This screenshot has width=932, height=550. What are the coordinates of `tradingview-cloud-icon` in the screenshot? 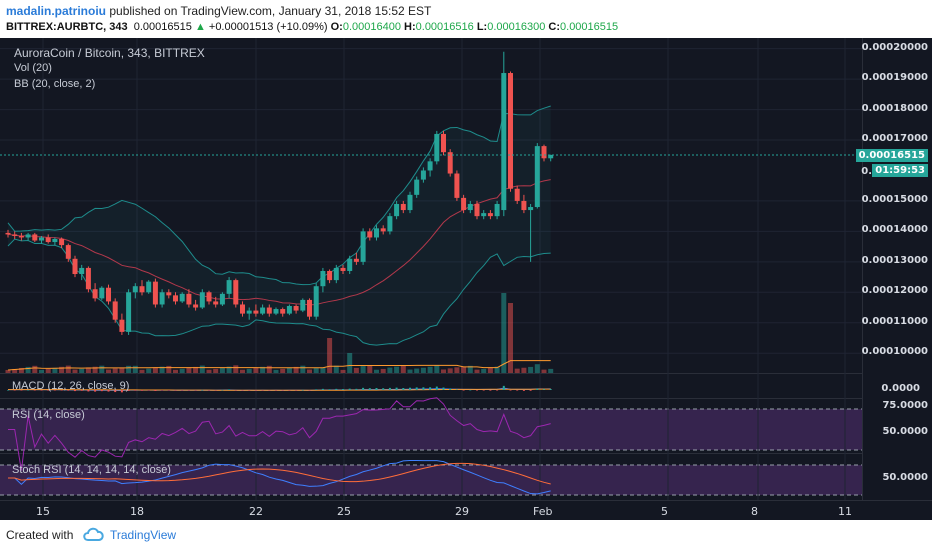 It's located at (93, 534).